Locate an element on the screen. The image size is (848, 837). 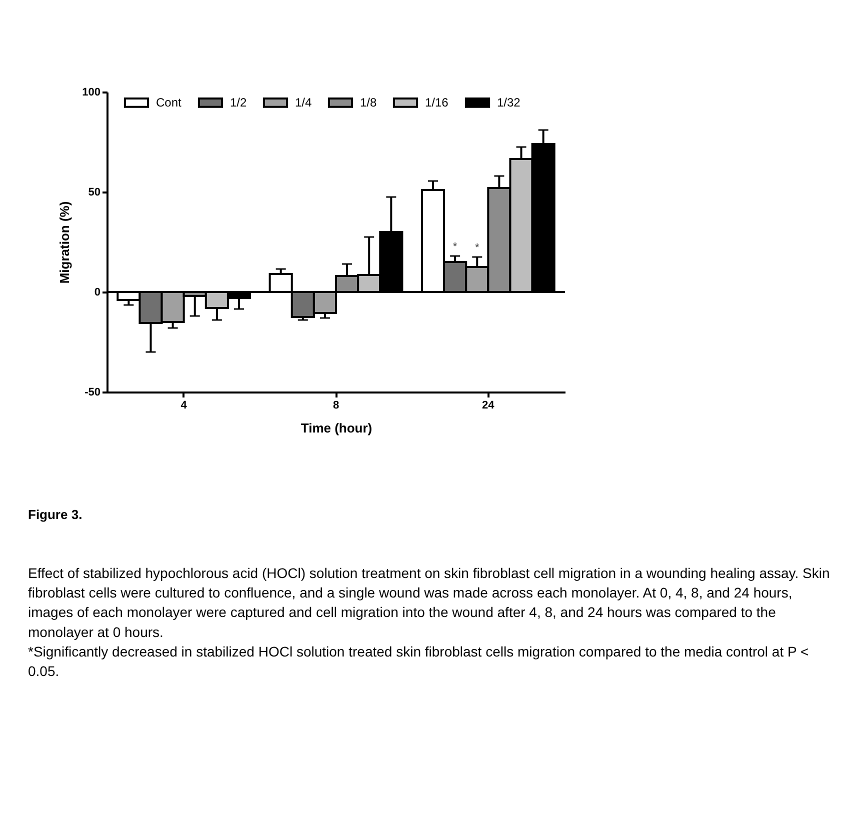
legend-label: Cont is located at coordinates (169, 103).